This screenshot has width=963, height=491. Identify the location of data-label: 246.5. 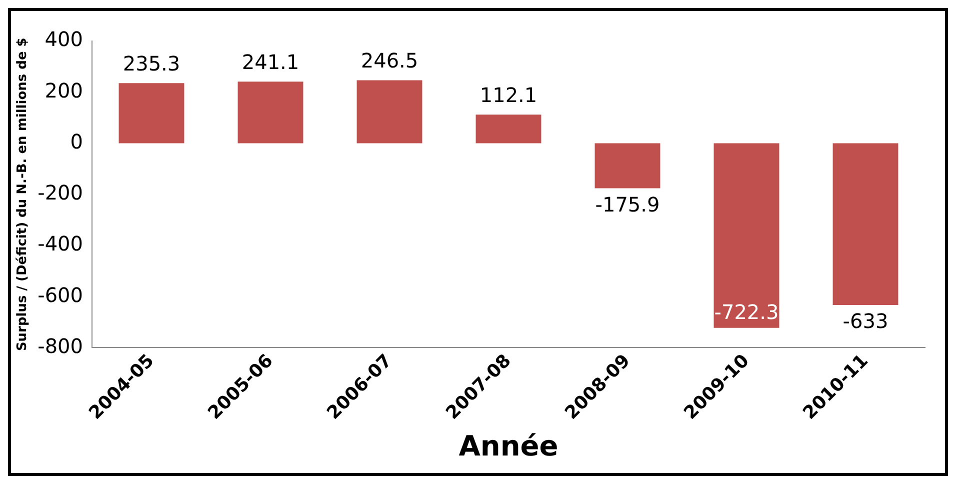
(389, 60).